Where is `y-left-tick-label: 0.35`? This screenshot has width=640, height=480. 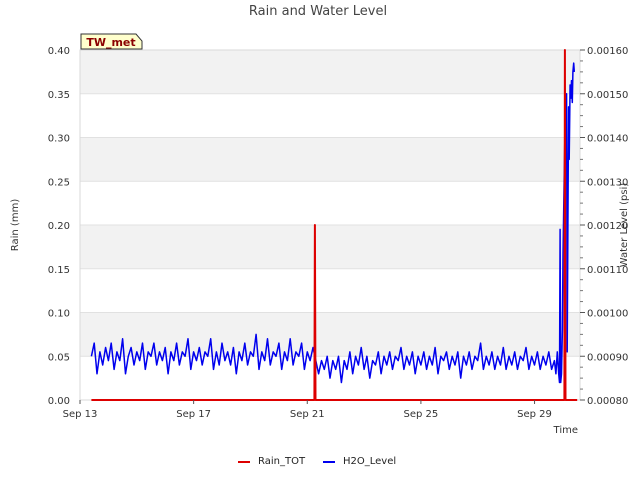
y-left-tick-label: 0.35 is located at coordinates (59, 95).